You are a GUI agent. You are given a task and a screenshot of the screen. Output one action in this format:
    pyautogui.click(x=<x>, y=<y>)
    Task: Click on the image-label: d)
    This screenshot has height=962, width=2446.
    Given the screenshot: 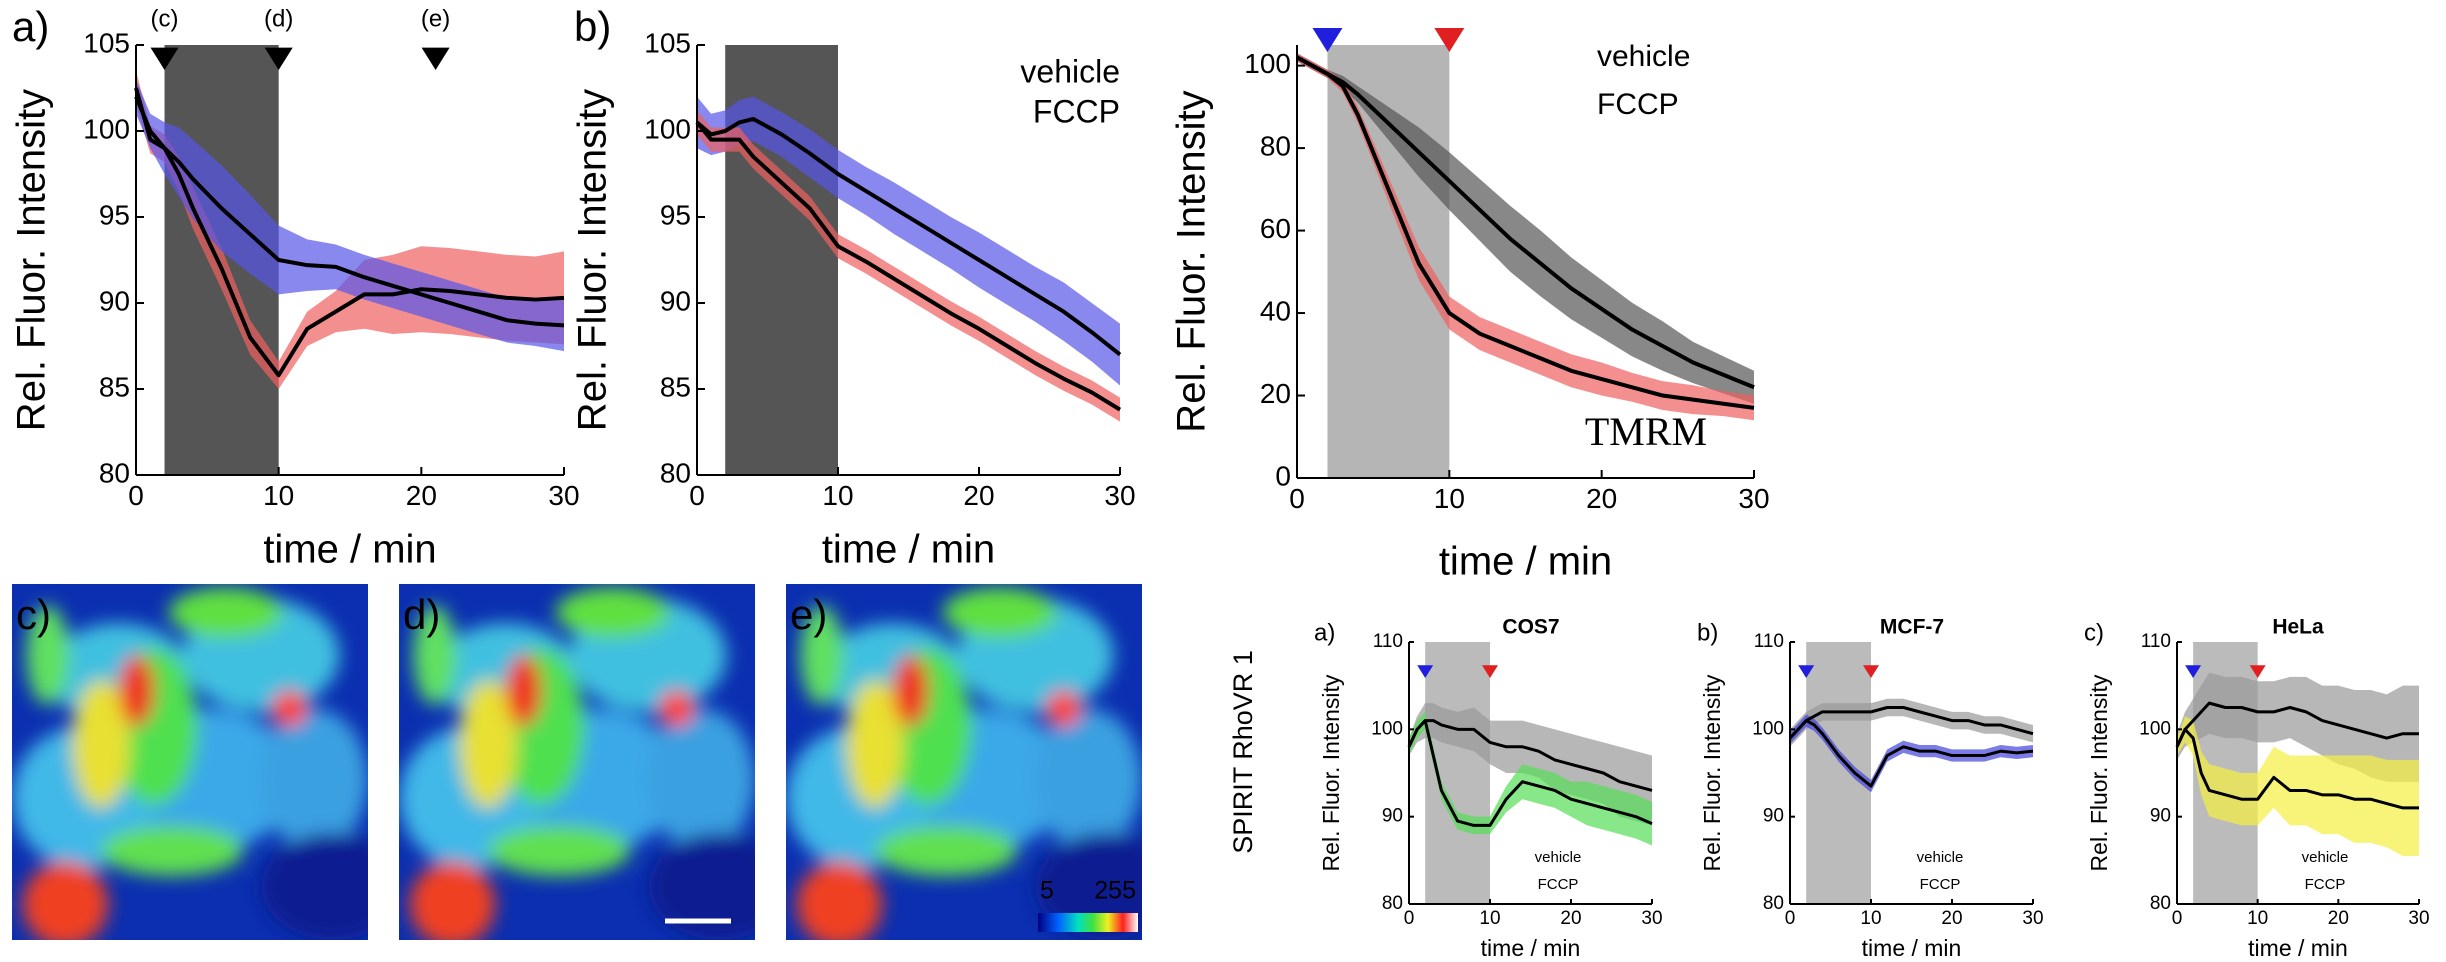 What is the action you would take?
    pyautogui.click(x=421, y=614)
    